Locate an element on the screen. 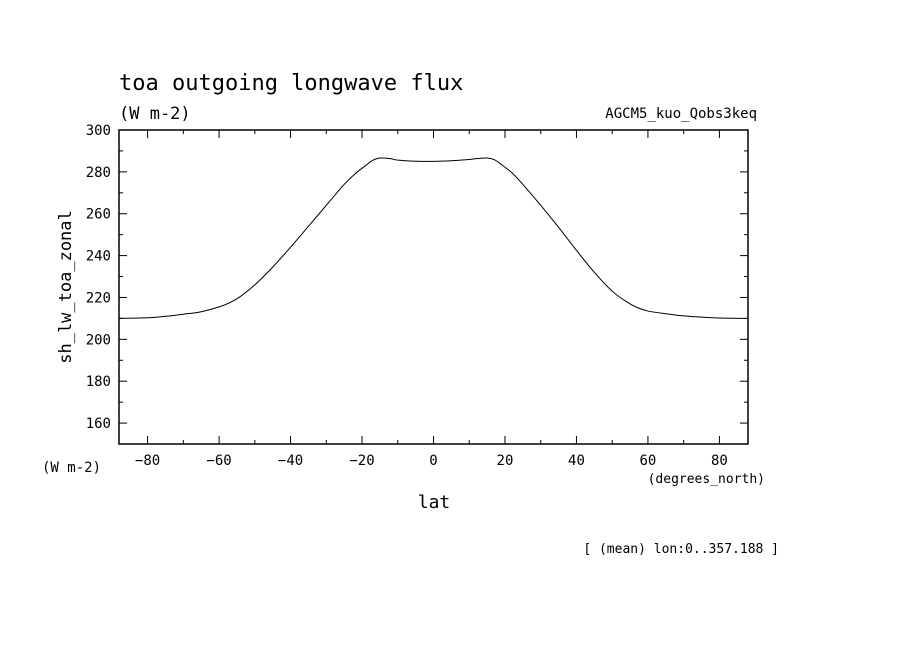 This screenshot has width=904, height=654. averaging-note: [ (mean) lon:0..357.188 ] is located at coordinates (681, 549).